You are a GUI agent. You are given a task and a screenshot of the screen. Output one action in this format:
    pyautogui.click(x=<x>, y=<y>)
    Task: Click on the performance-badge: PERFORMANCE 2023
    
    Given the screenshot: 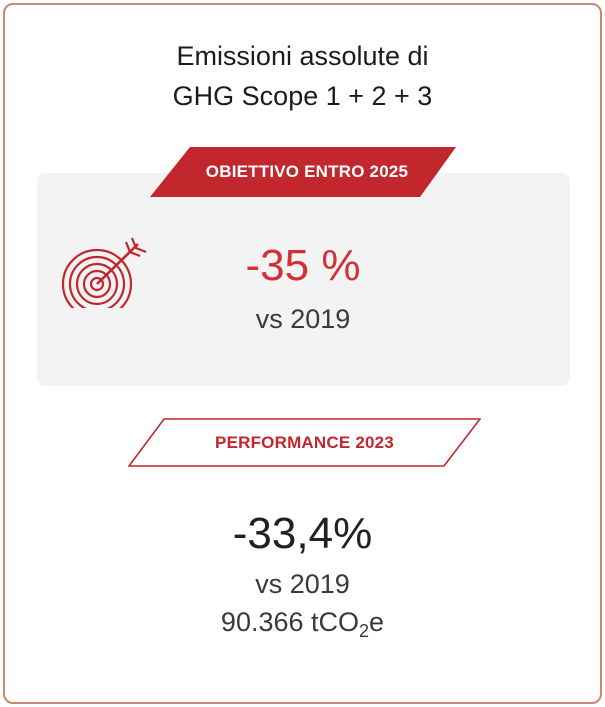 What is the action you would take?
    pyautogui.click(x=304, y=442)
    